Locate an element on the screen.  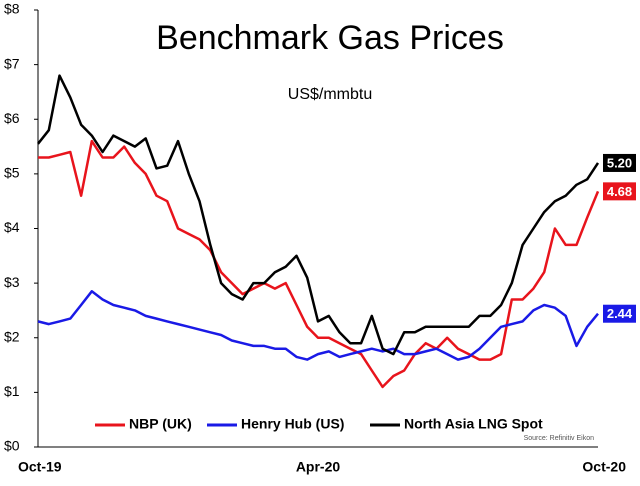
y-tick-label: $6 is located at coordinates (12, 118).